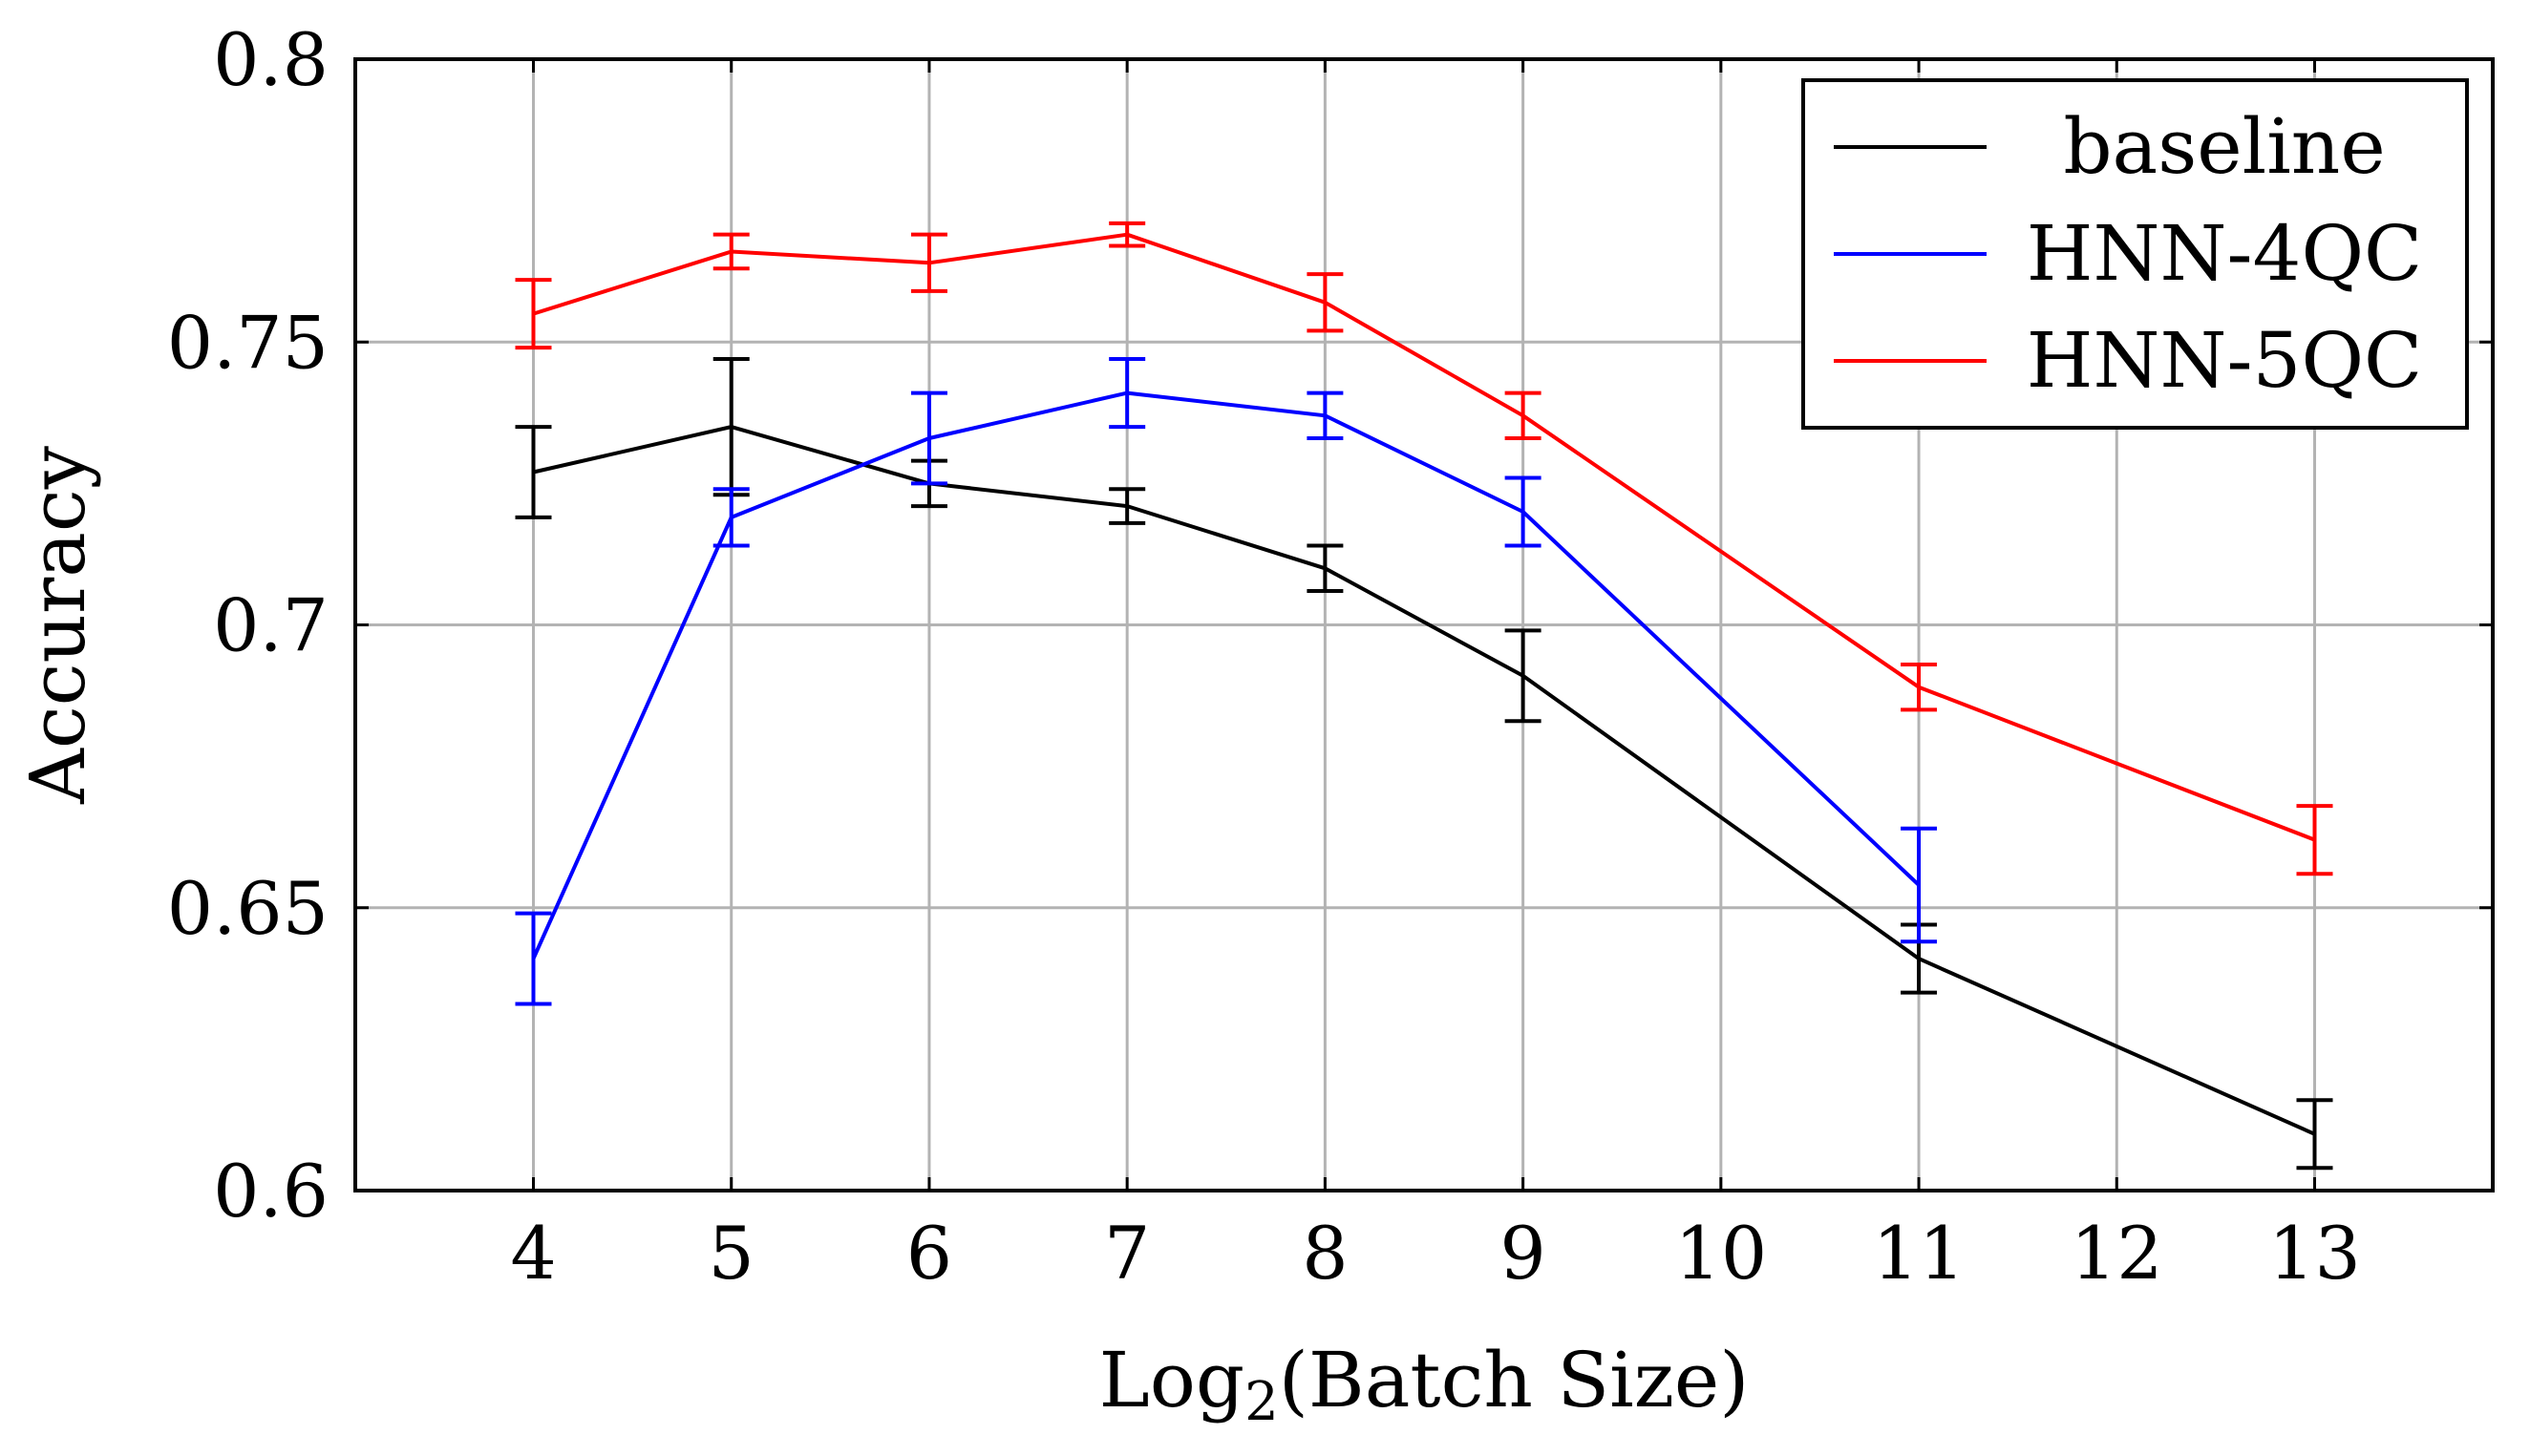 This screenshot has height=1456, width=2530. I want to click on x-tick-label: 12, so click(2117, 1253).